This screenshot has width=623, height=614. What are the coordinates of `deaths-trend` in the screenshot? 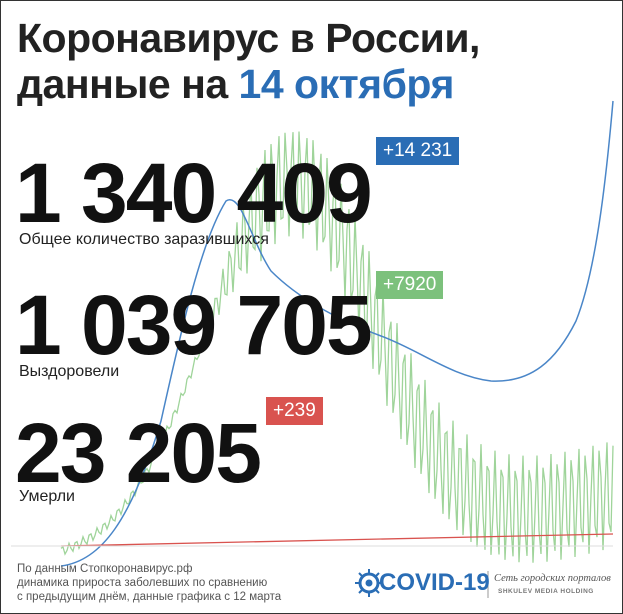 It's located at (337, 540).